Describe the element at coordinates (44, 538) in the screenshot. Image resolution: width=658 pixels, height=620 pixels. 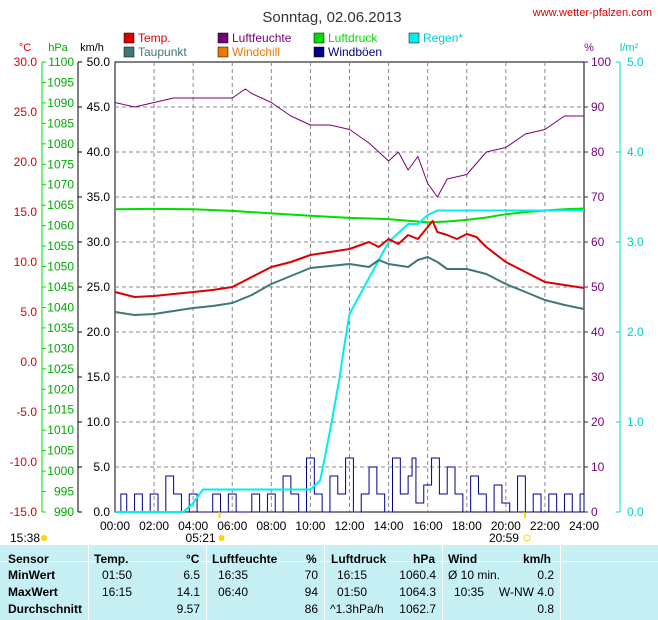
I see `moon-icon` at that location.